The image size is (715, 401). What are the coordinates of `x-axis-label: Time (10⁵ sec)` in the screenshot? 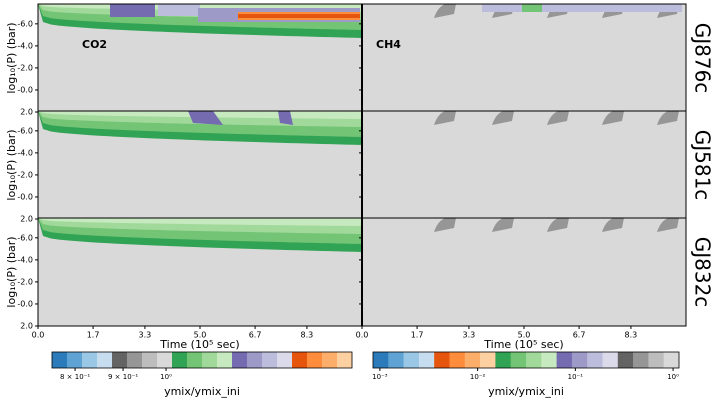 It's located at (523, 344).